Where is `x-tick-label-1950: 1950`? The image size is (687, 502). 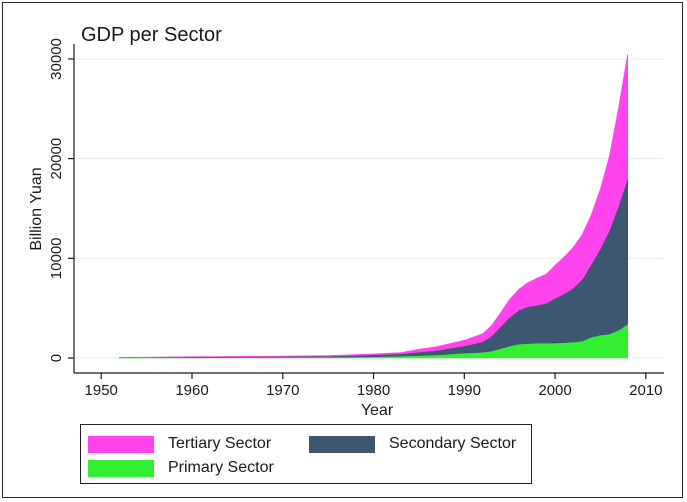
x-tick-label-1950: 1950 is located at coordinates (101, 390).